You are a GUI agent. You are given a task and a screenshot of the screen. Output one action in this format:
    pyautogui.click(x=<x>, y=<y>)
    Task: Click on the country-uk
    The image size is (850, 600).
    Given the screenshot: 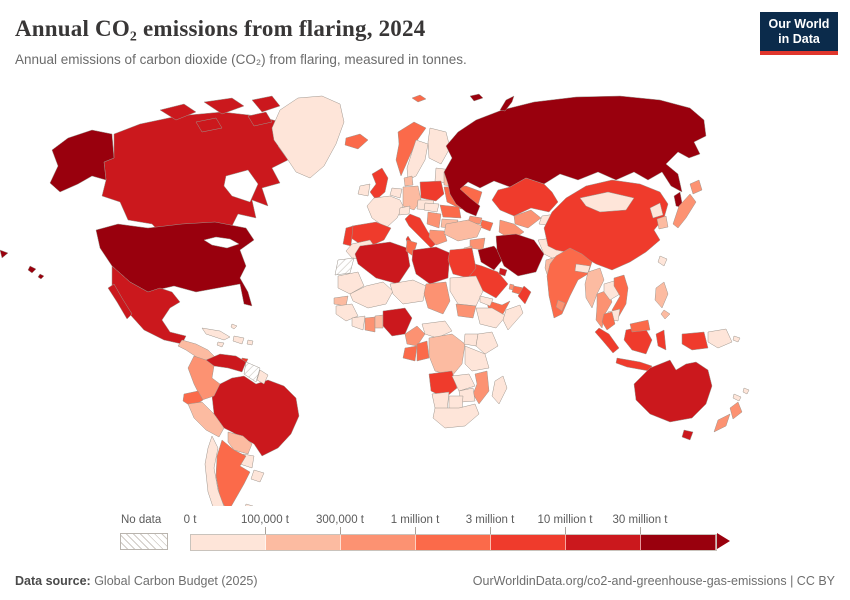 What is the action you would take?
    pyautogui.click(x=379, y=184)
    